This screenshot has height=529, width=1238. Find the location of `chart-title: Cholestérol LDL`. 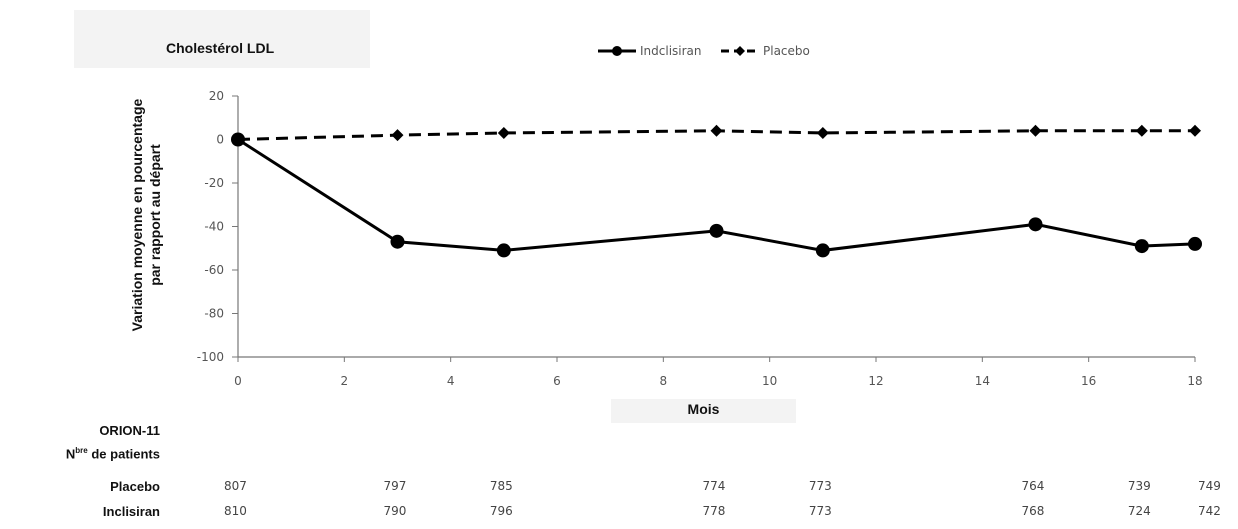

chart-title: Cholestérol LDL is located at coordinates (220, 48).